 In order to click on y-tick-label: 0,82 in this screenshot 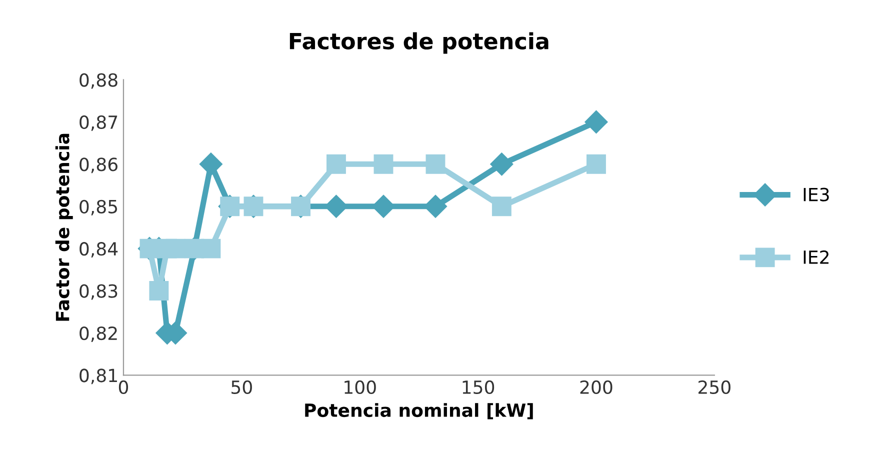, I will do `click(98, 334)`.